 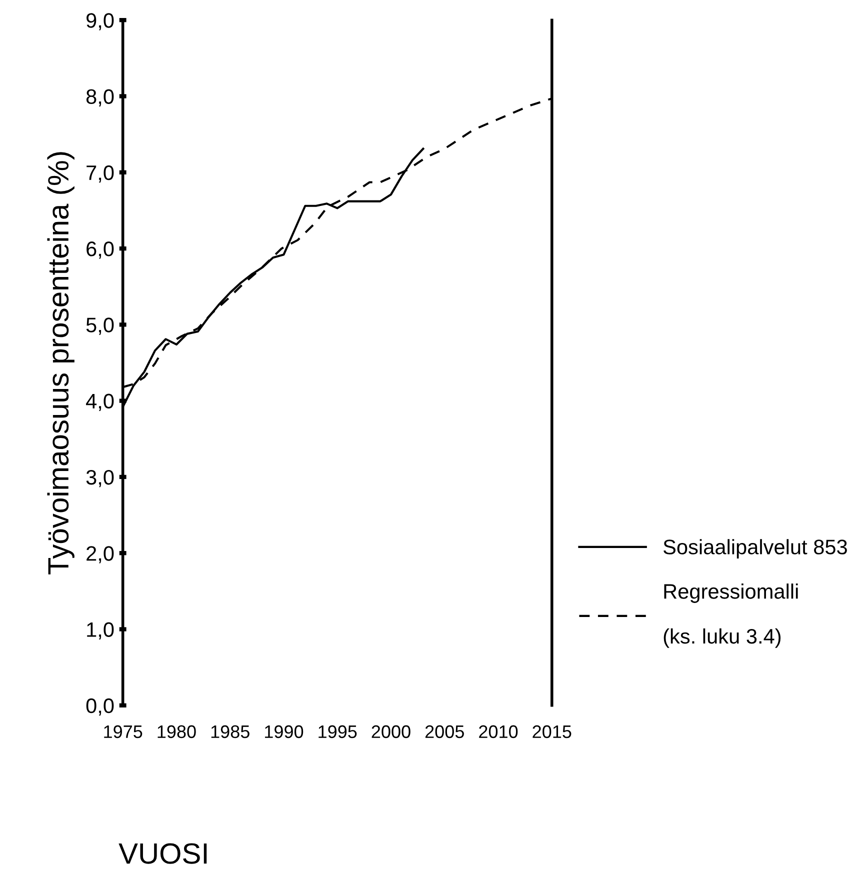 I want to click on y-axis-title: Työvoimaosuus prosentteina (%), so click(x=60, y=363).